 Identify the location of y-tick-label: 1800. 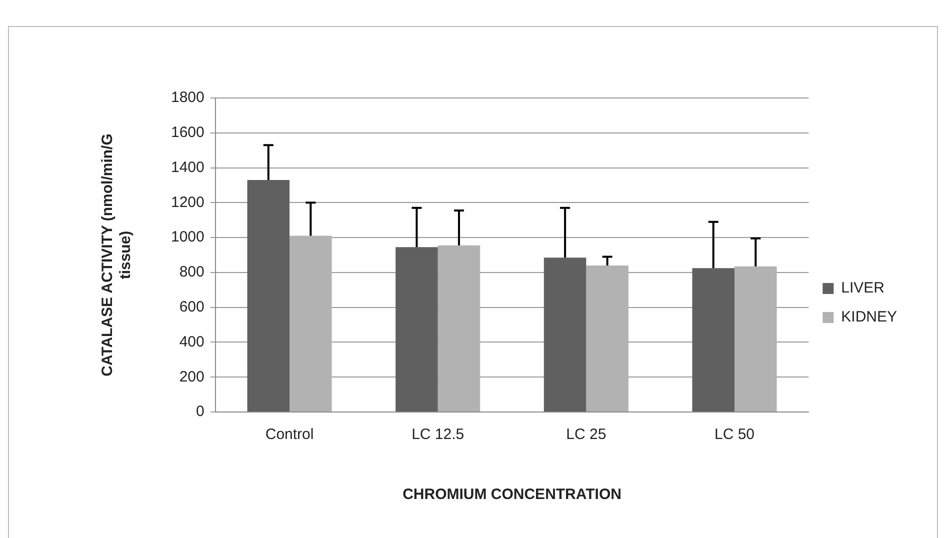
(187, 97).